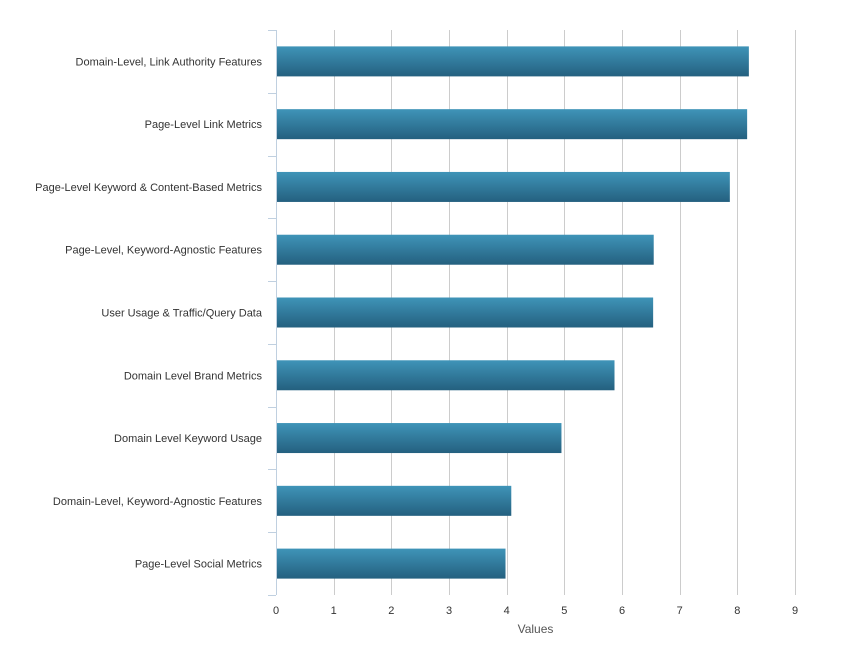  I want to click on category-label: Page-Level, Keyword-Agnostic Features, so click(163, 251).